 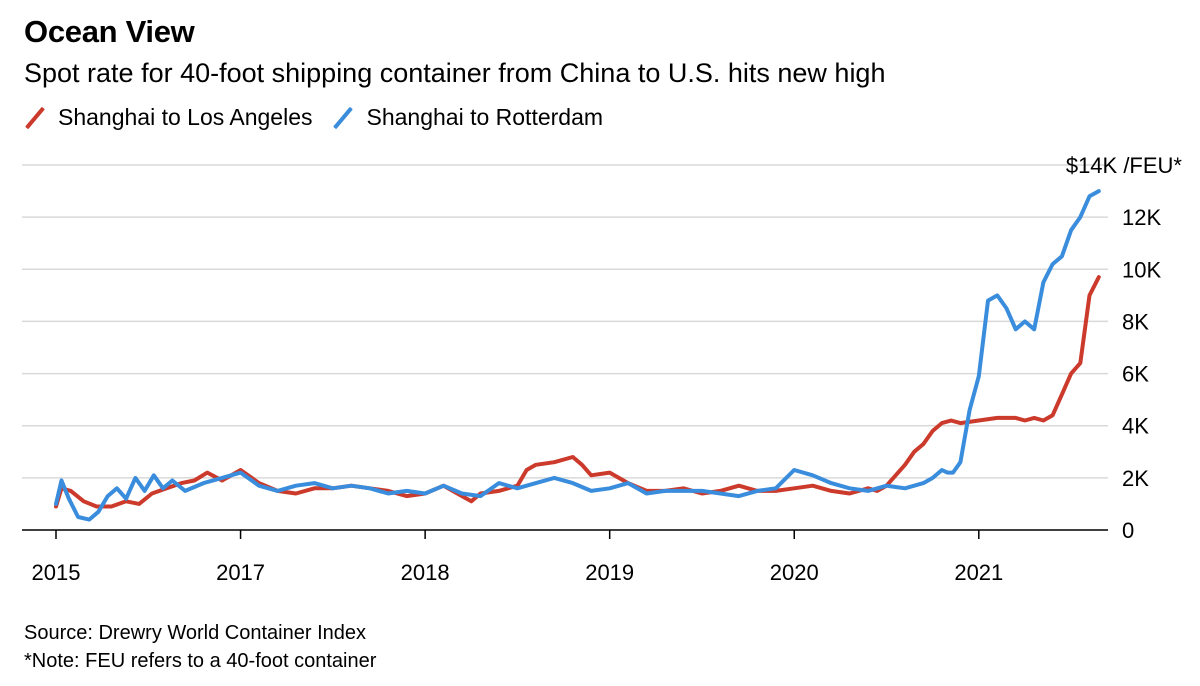 What do you see at coordinates (56, 572) in the screenshot?
I see `x-tick-label-0: 2015` at bounding box center [56, 572].